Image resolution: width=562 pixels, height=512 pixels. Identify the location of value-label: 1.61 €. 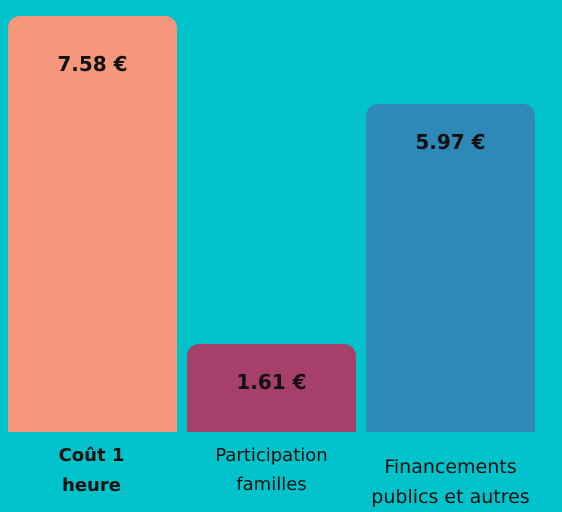
(271, 381).